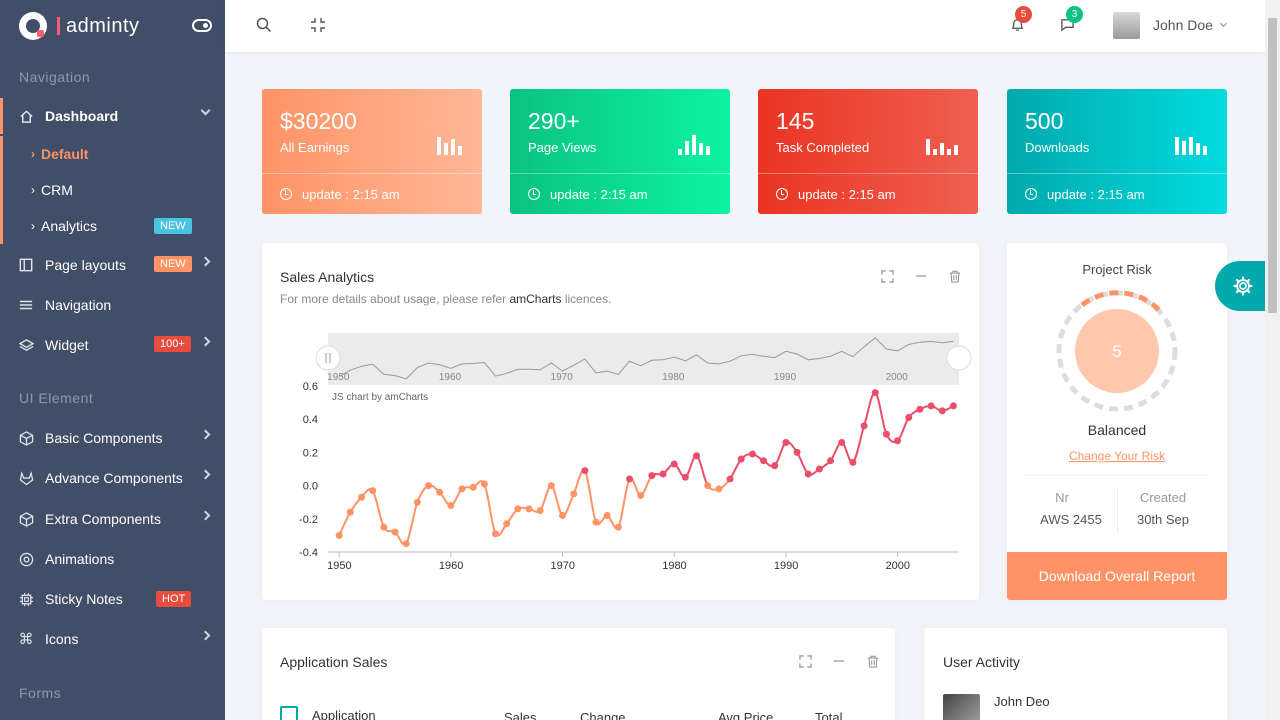 The image size is (1280, 720). Describe the element at coordinates (112, 559) in the screenshot. I see `sidebar-item-animations: Animations` at that location.